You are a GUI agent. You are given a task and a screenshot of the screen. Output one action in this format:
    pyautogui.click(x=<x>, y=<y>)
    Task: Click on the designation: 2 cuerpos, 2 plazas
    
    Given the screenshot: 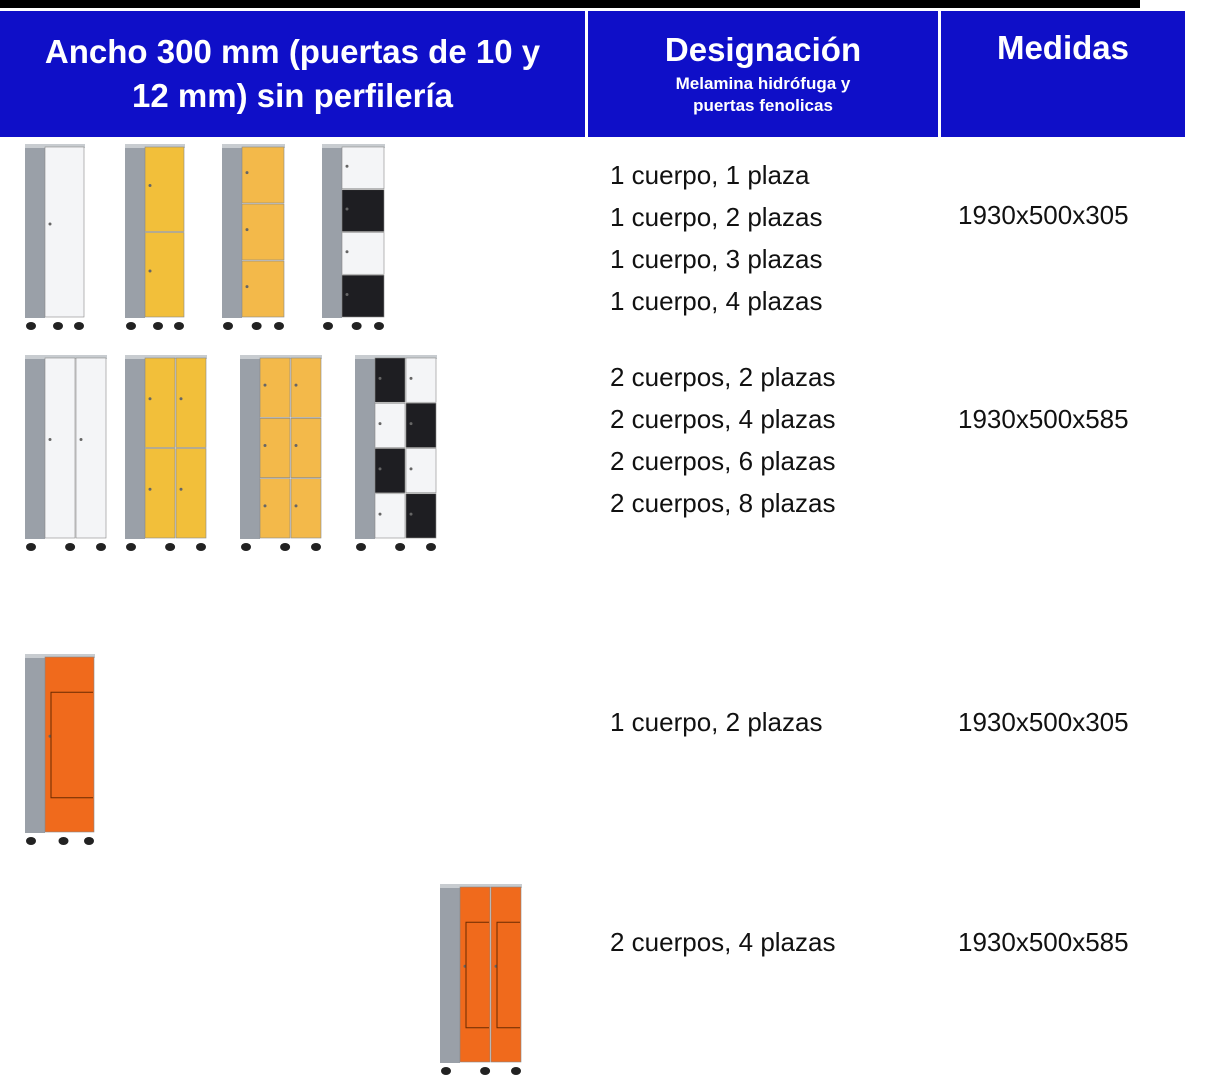 What is the action you would take?
    pyautogui.click(x=723, y=377)
    